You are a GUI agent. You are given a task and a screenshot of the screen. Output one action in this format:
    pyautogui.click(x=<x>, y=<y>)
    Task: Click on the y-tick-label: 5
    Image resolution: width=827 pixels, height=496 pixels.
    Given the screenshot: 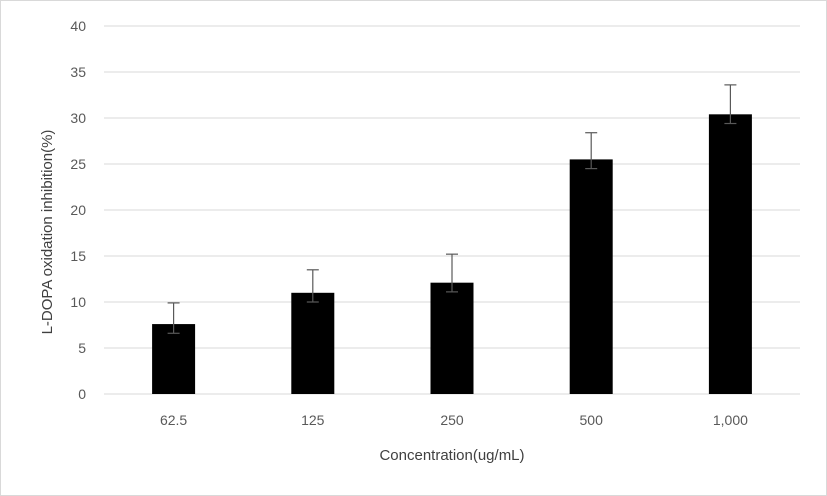 What is the action you would take?
    pyautogui.click(x=82, y=348)
    